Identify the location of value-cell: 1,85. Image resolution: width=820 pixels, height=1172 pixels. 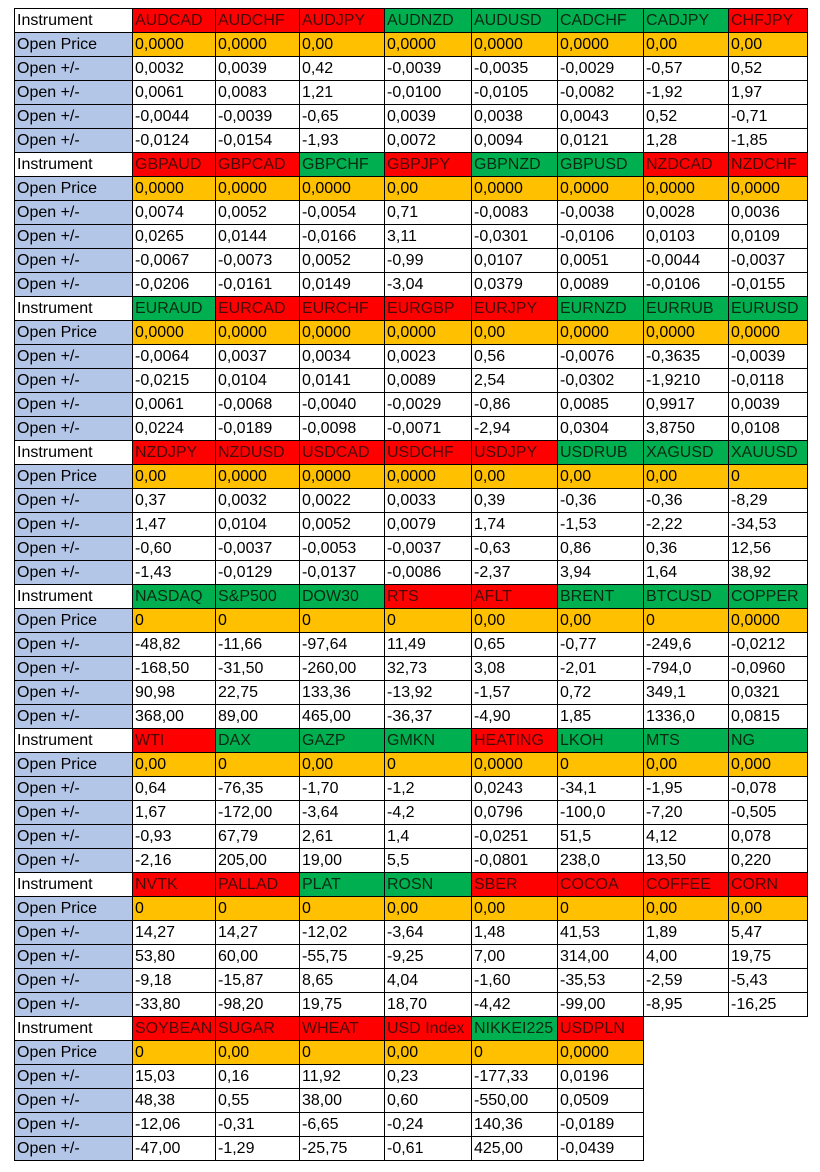
(600, 716).